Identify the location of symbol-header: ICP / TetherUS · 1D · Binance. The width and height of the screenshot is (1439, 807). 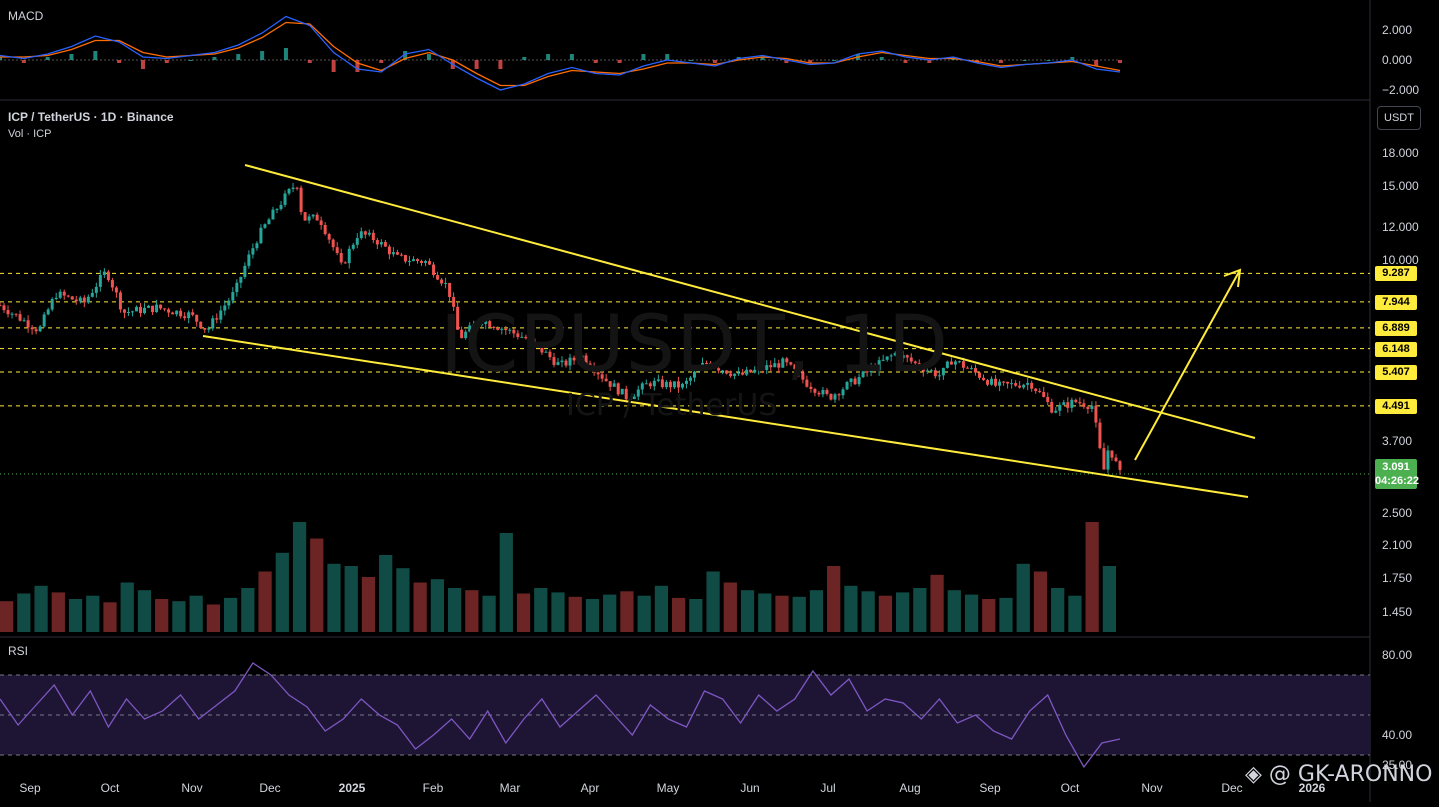
(91, 117).